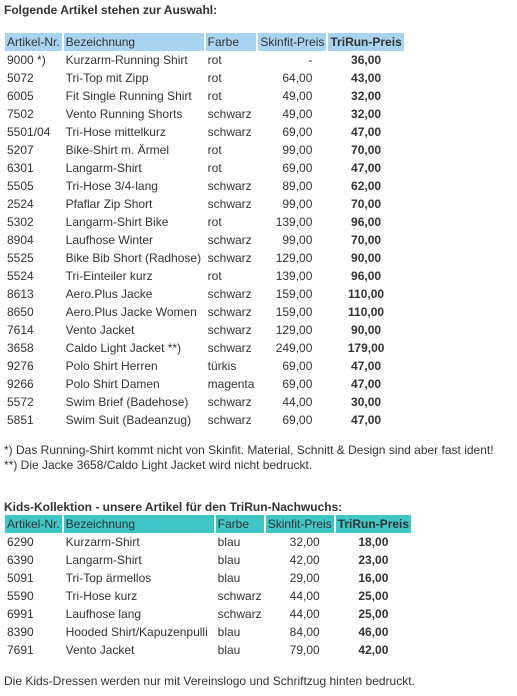  I want to click on header-cell: TriRun-Preis, so click(373, 524).